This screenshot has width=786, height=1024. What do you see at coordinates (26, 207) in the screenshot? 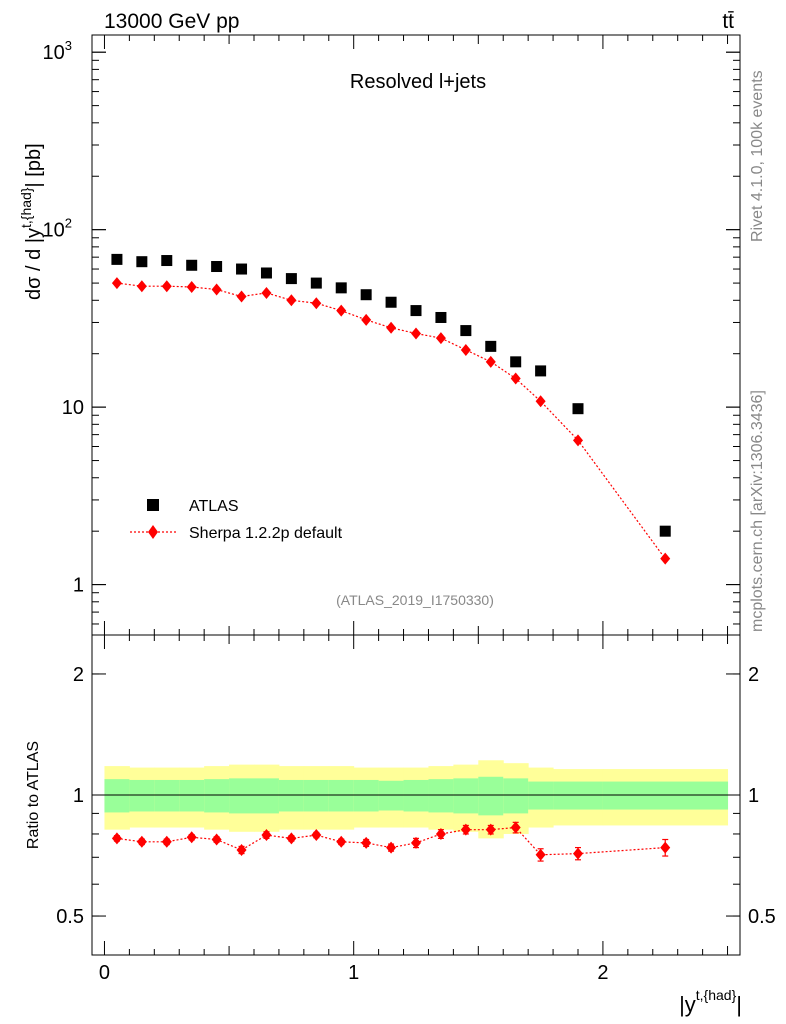
I see `y-label-superscript: t,{had}` at bounding box center [26, 207].